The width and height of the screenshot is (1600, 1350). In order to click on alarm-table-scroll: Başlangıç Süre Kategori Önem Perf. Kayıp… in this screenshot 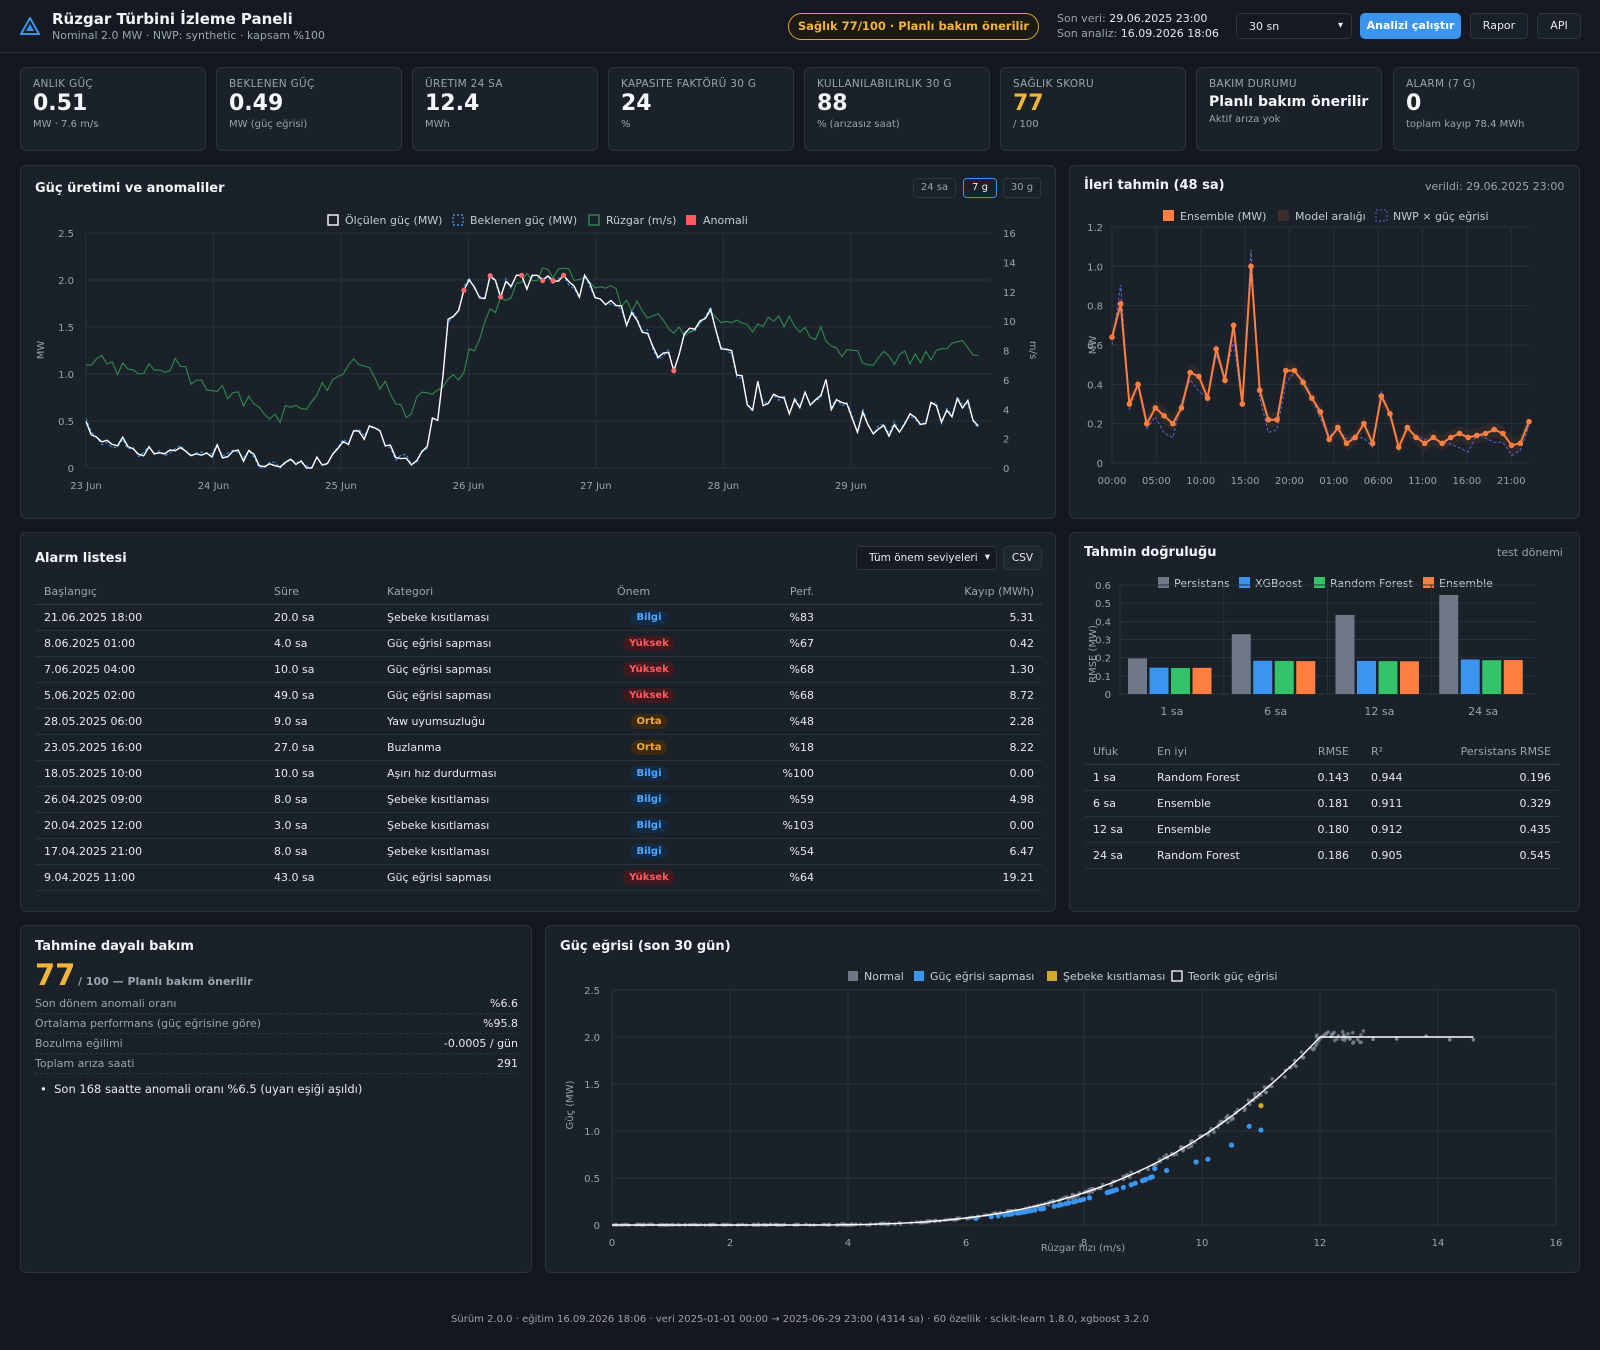, I will do `click(539, 736)`.